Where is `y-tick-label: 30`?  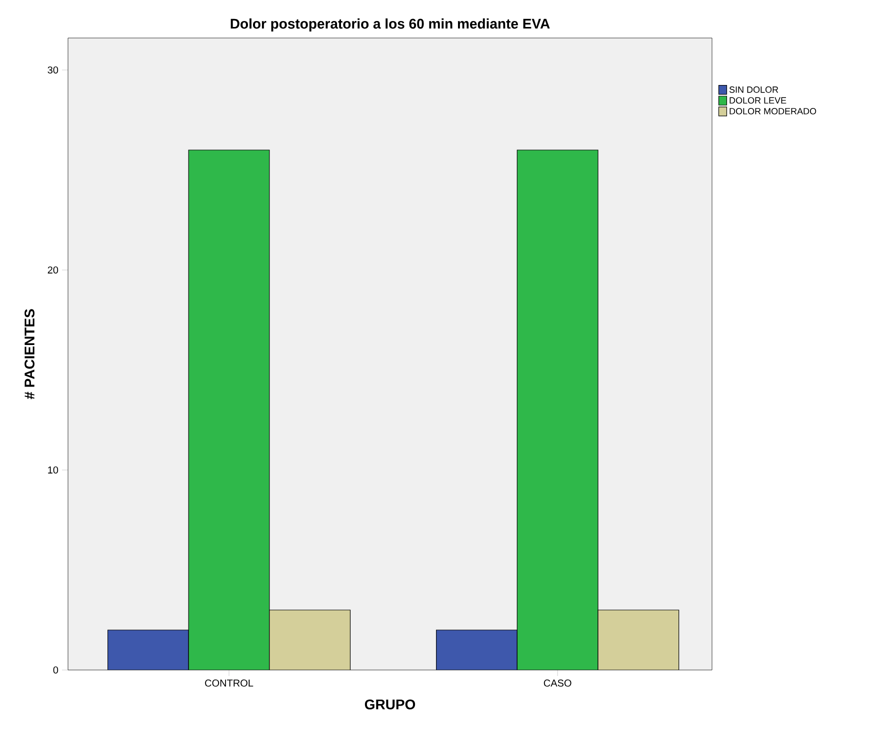
y-tick-label: 30 is located at coordinates (53, 70).